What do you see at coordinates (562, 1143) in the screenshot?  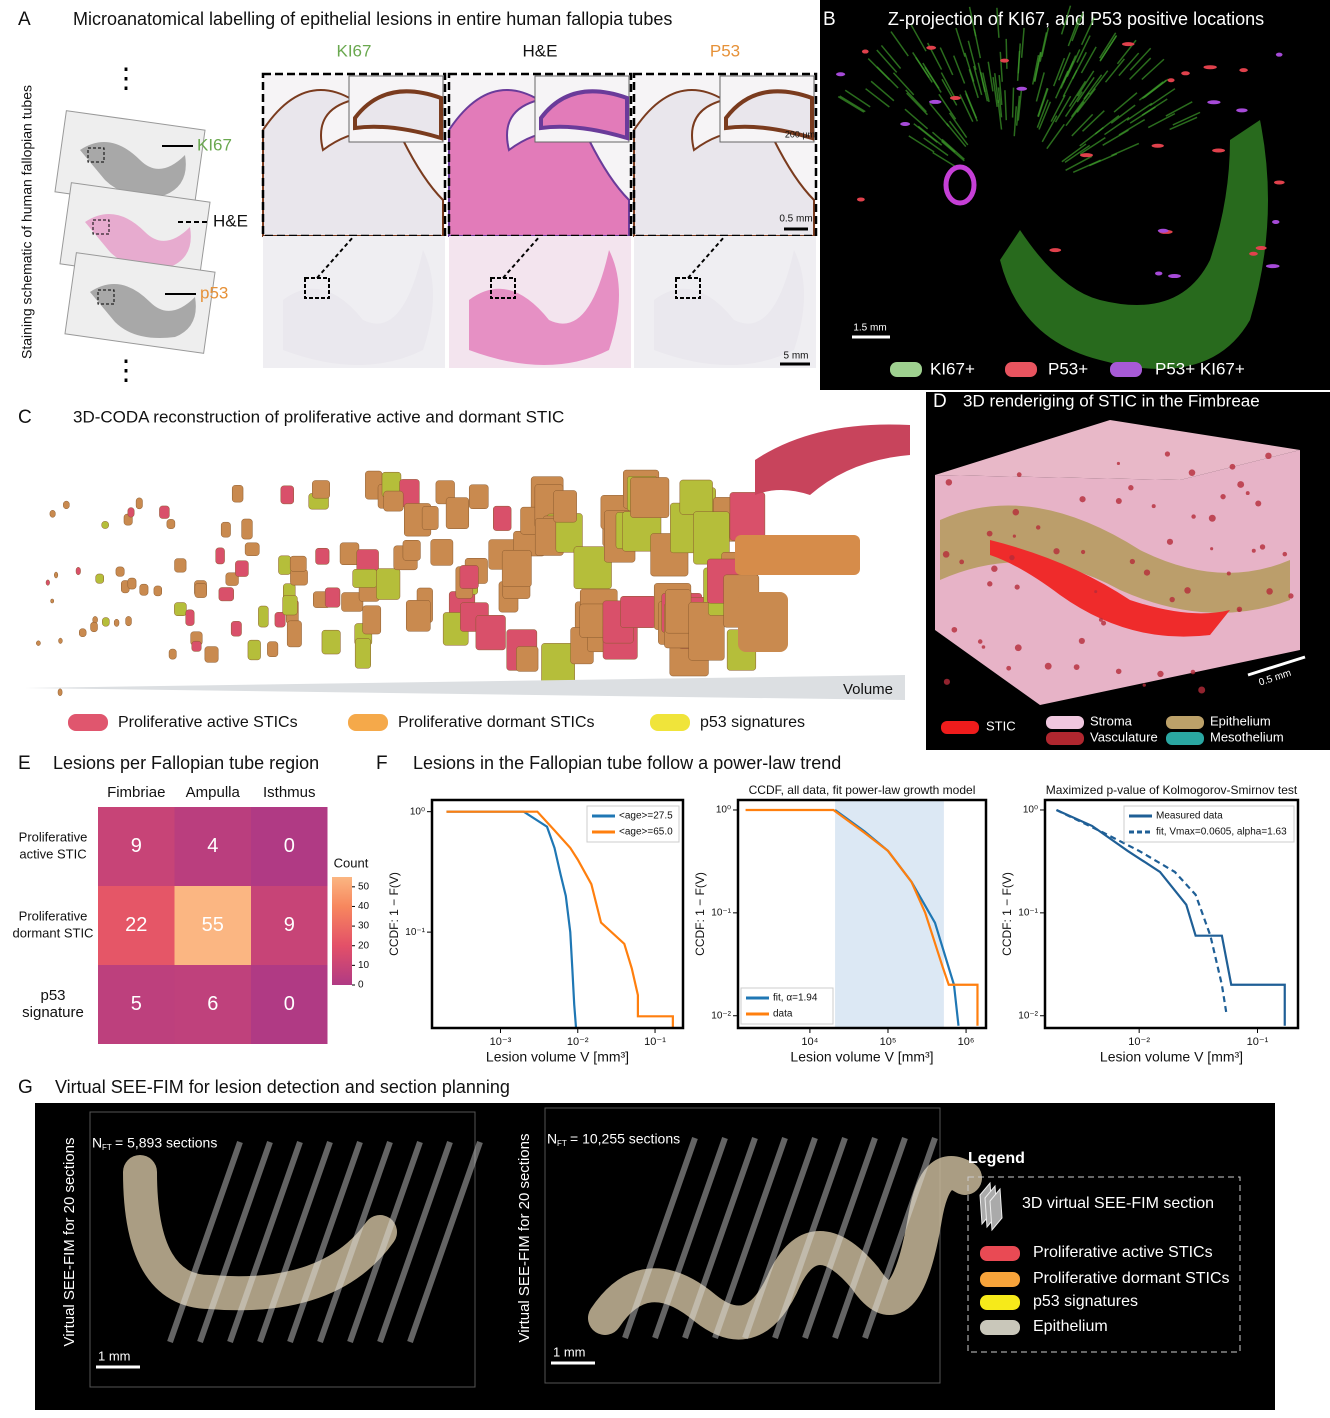 I see `count-label: FT` at bounding box center [562, 1143].